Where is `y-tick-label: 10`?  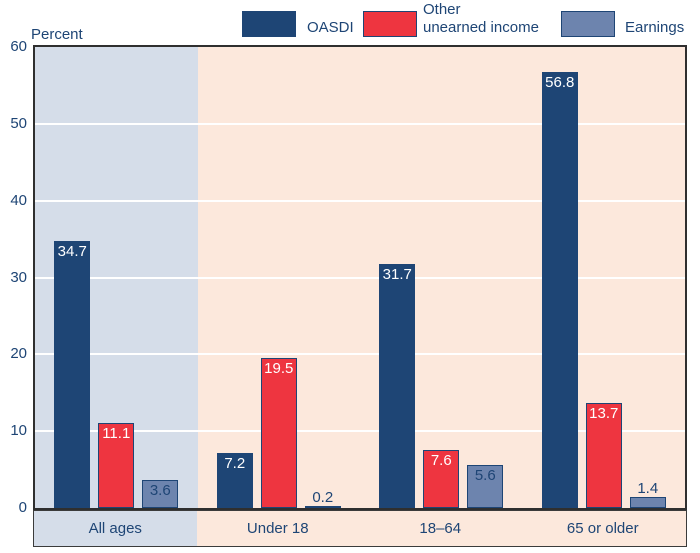
y-tick-label: 10 is located at coordinates (18, 431).